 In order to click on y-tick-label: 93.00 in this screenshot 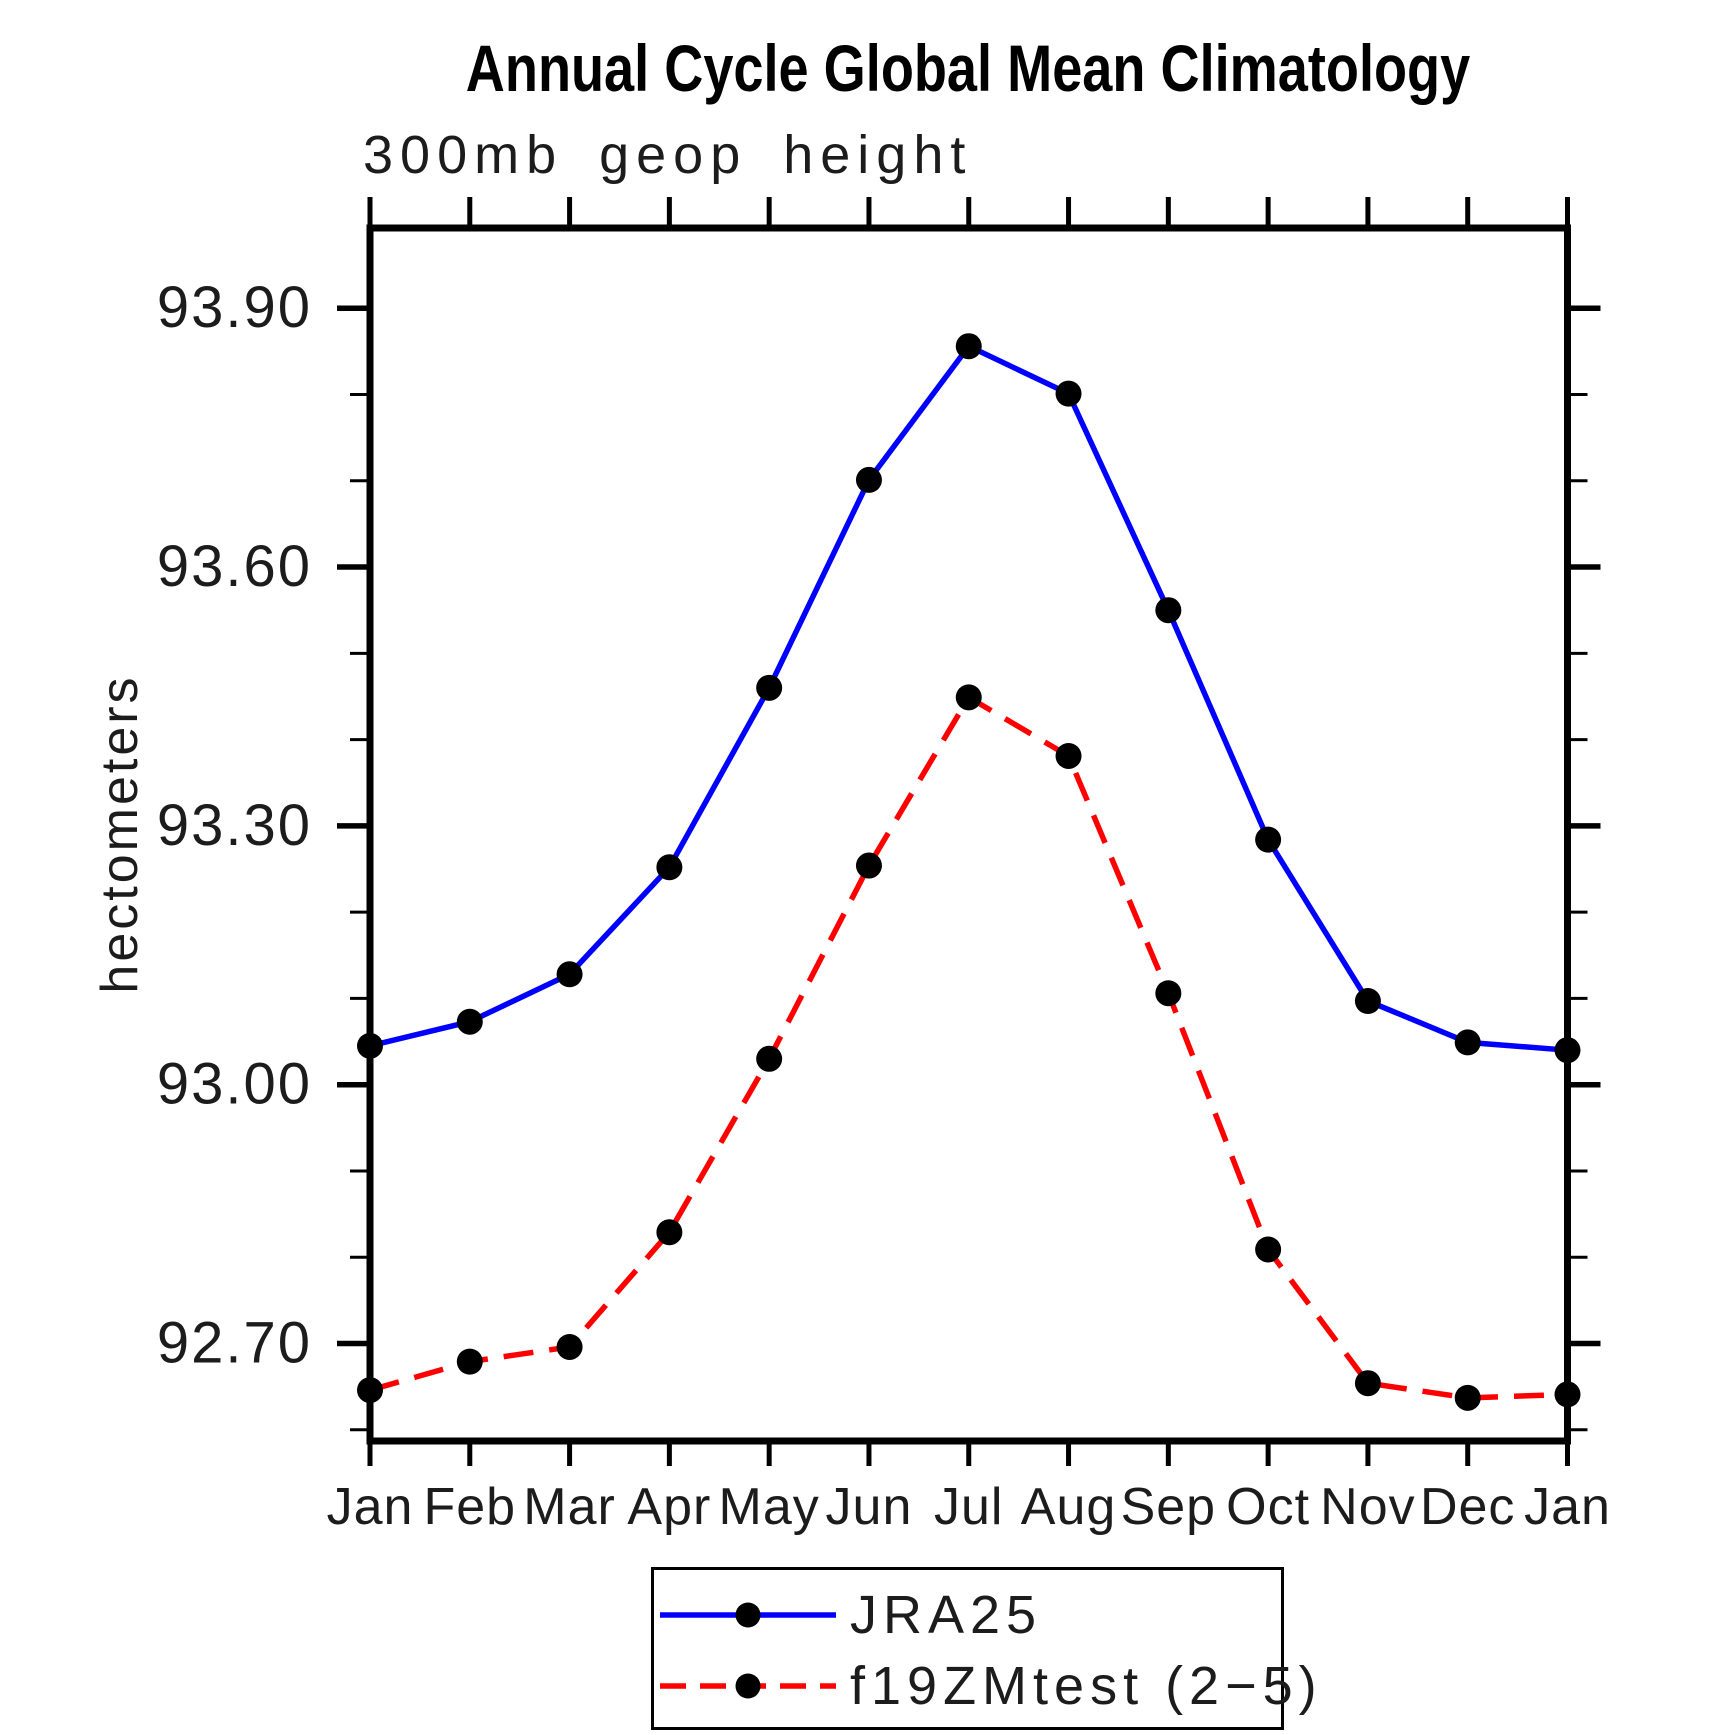, I will do `click(234, 1084)`.